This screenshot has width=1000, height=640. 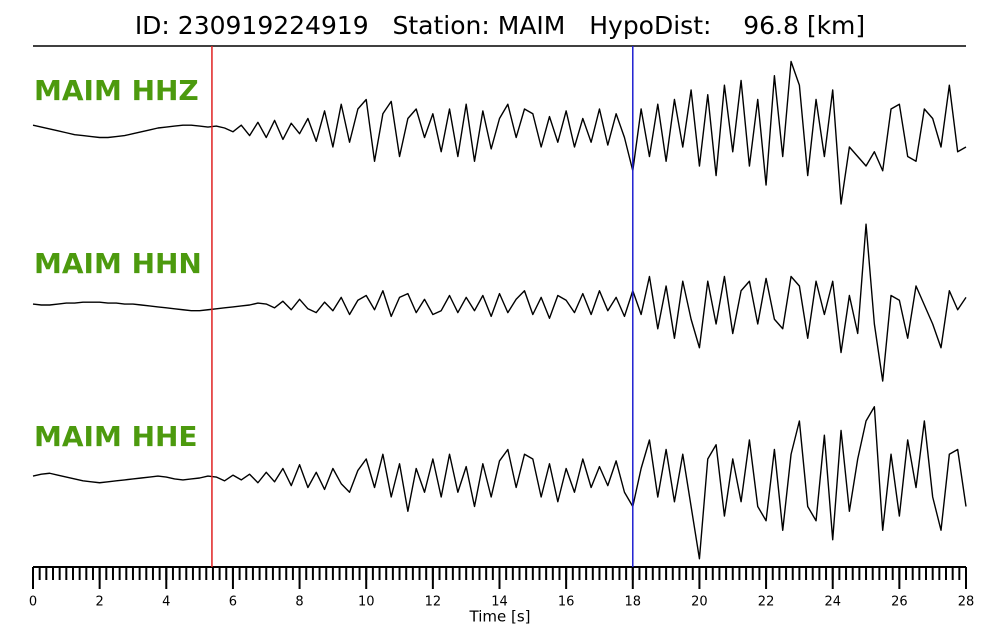 What do you see at coordinates (33, 602) in the screenshot?
I see `x-tick-label: 0` at bounding box center [33, 602].